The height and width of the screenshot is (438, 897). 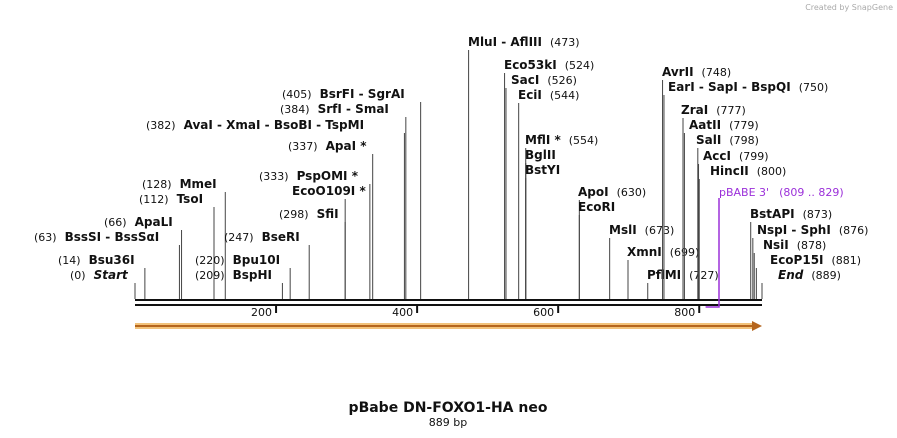 What do you see at coordinates (644, 252) in the screenshot?
I see `enzyme-name: XmnI` at bounding box center [644, 252].